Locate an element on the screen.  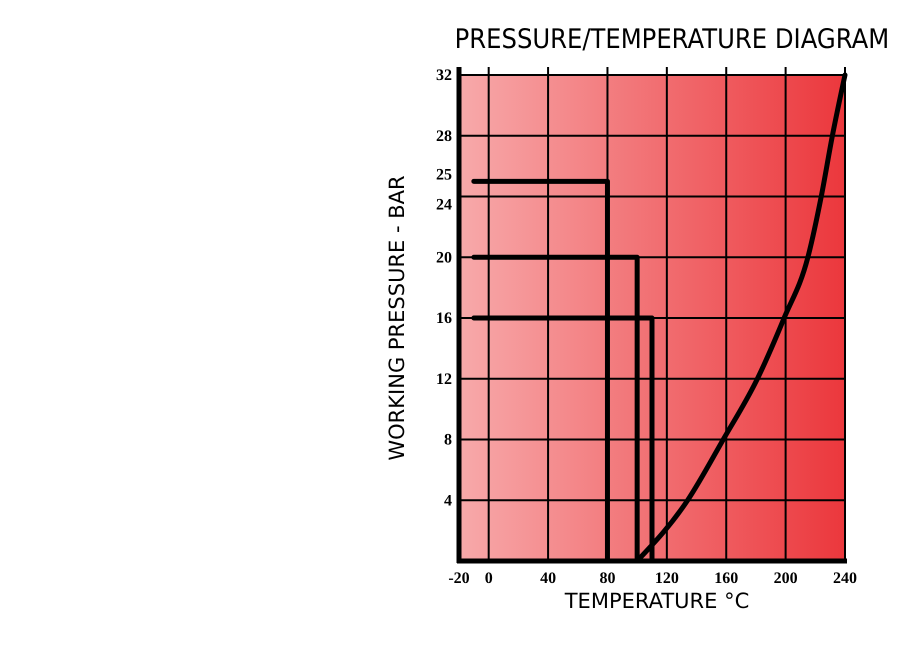
x-tick-label: 160 is located at coordinates (726, 578).